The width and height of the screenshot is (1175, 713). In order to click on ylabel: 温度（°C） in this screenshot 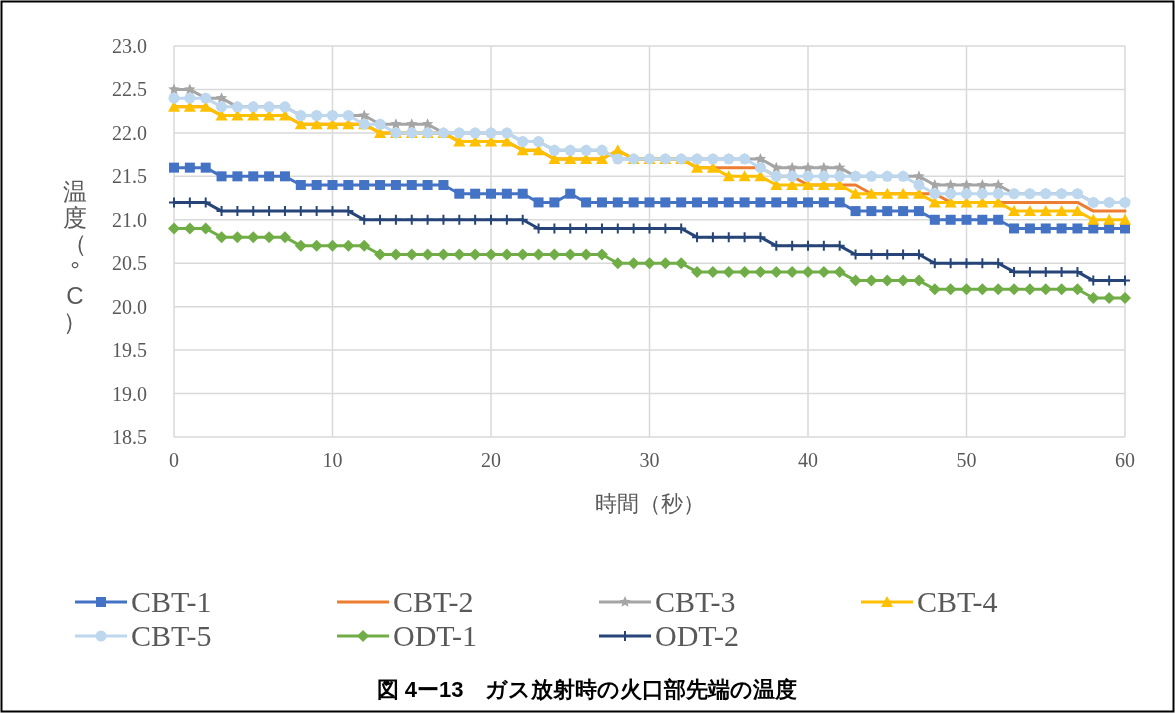, I will do `click(75, 256)`.